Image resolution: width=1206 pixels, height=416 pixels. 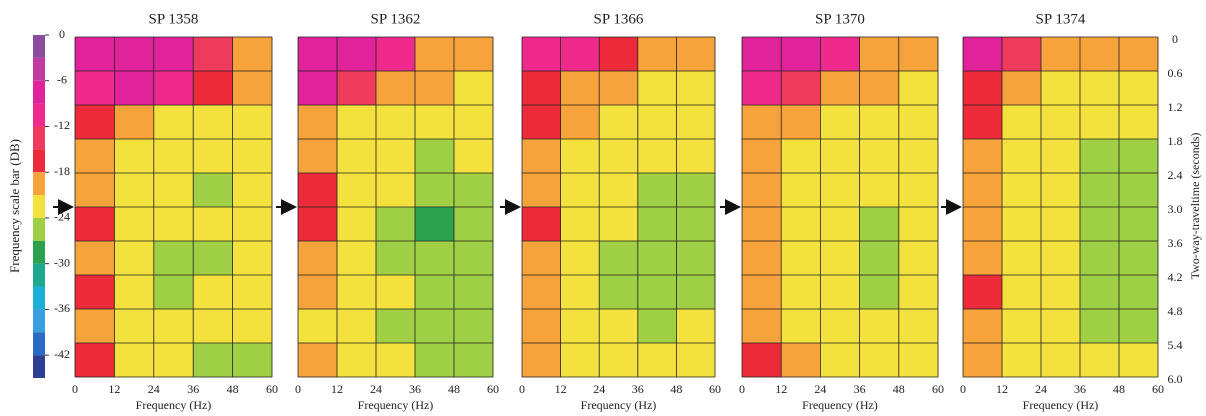 What do you see at coordinates (781, 389) in the screenshot?
I see `x-tick-label: 12` at bounding box center [781, 389].